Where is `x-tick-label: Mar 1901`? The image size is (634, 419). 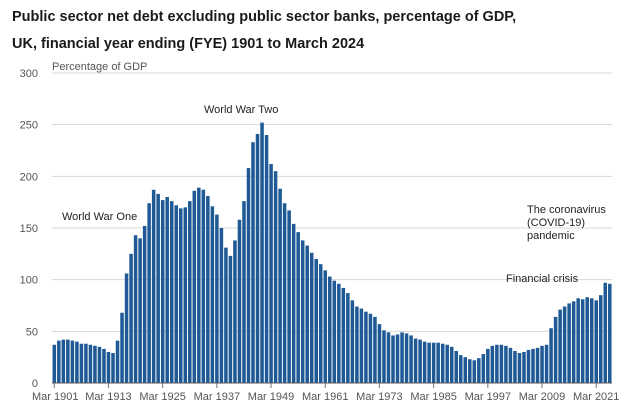 x-tick-label: Mar 1901 is located at coordinates (55, 397).